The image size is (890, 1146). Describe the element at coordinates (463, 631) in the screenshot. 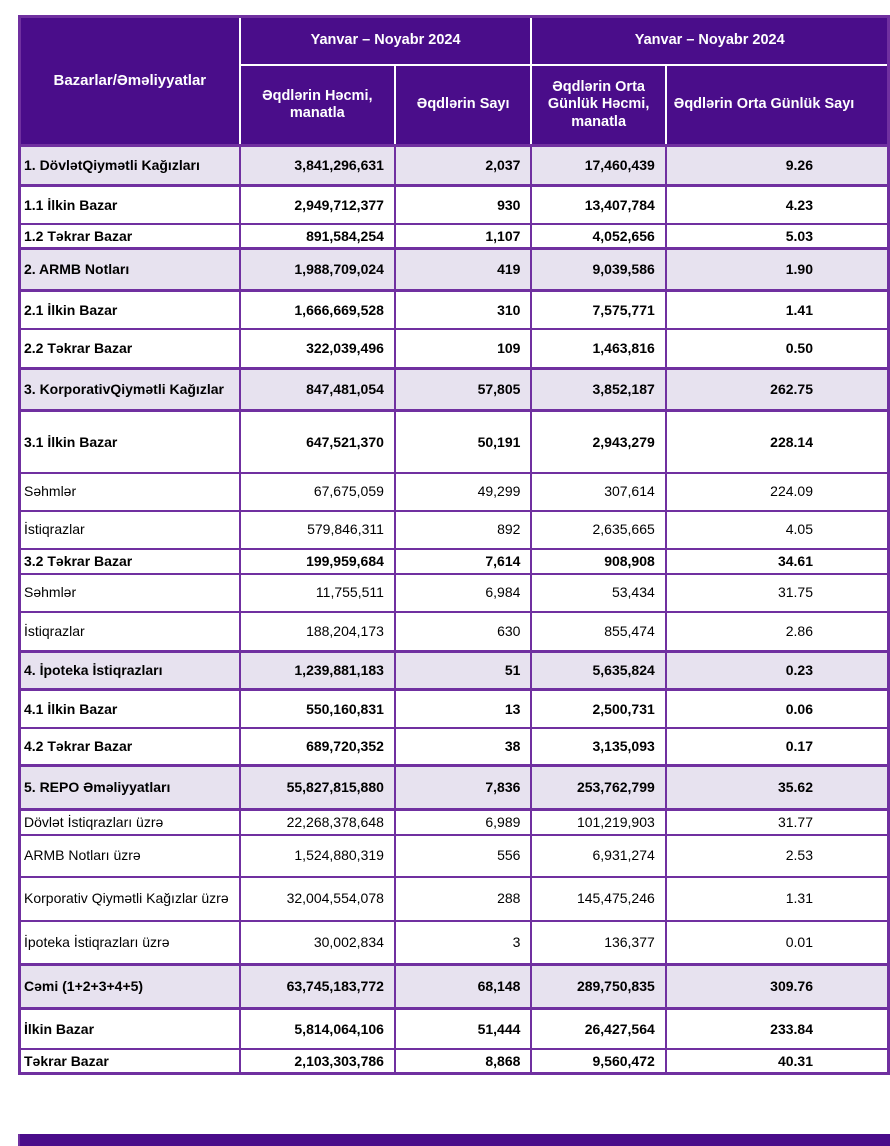

I see `cell-value: 630` at that location.